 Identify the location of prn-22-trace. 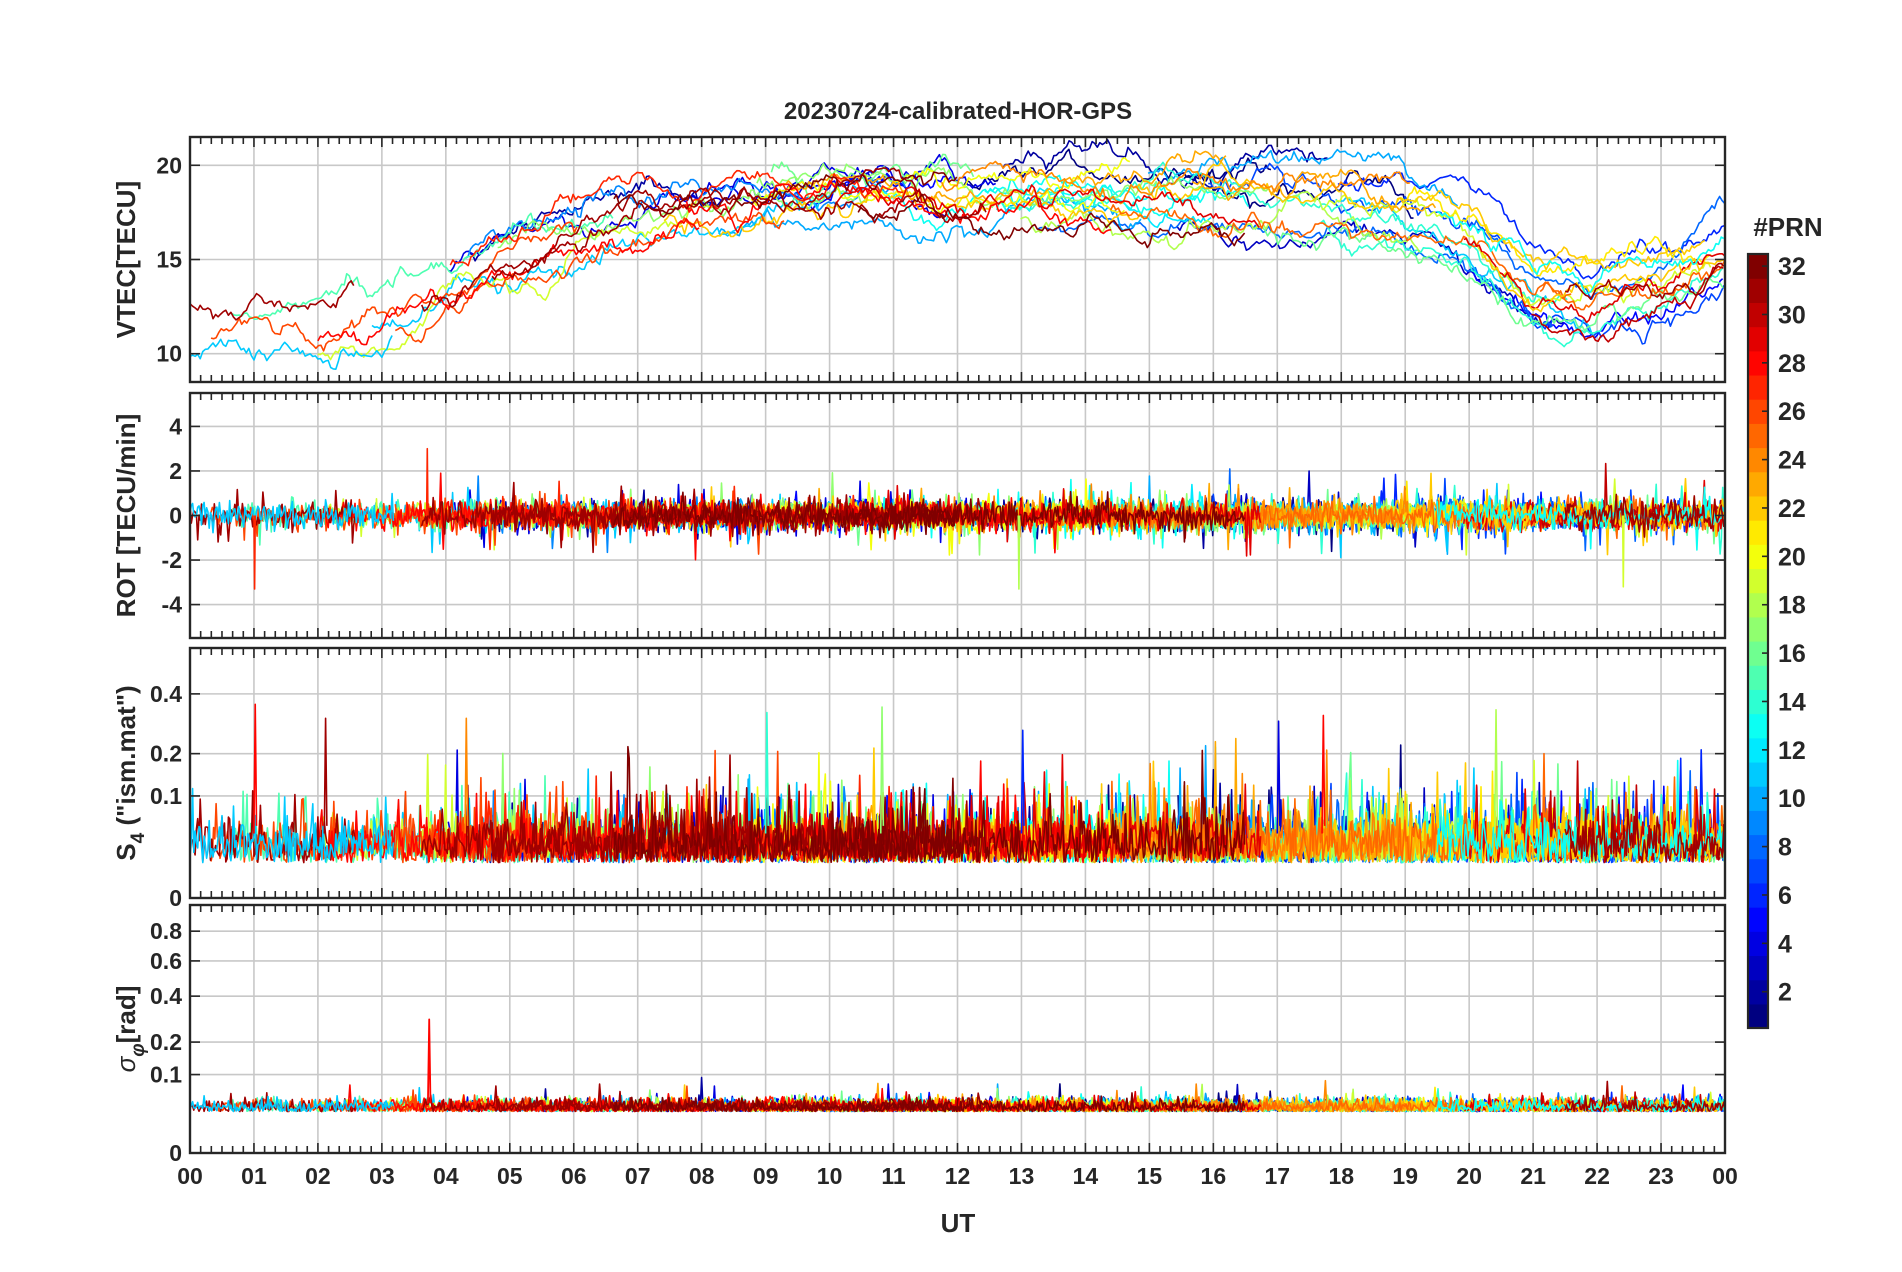
(1603, 515).